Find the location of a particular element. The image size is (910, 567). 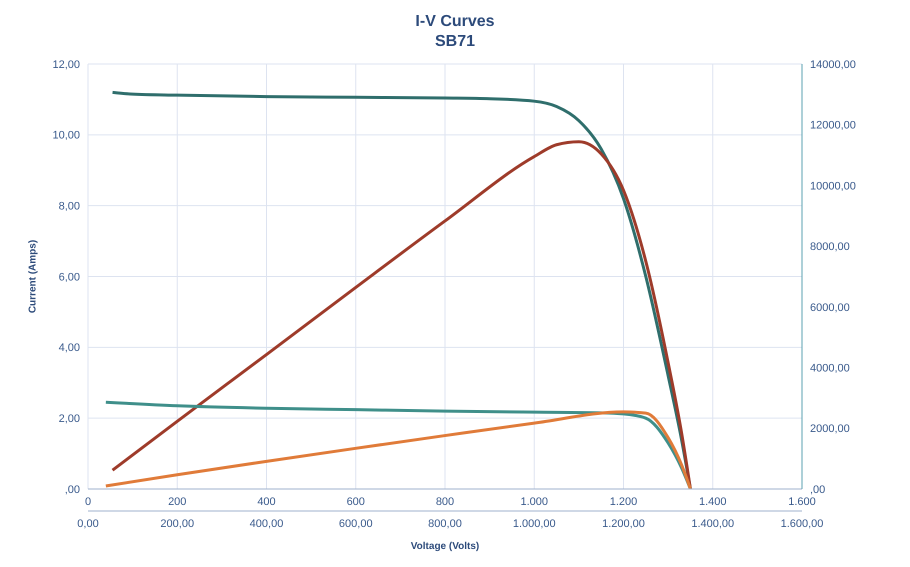

y-tick-label: 8,00 is located at coordinates (69, 206).